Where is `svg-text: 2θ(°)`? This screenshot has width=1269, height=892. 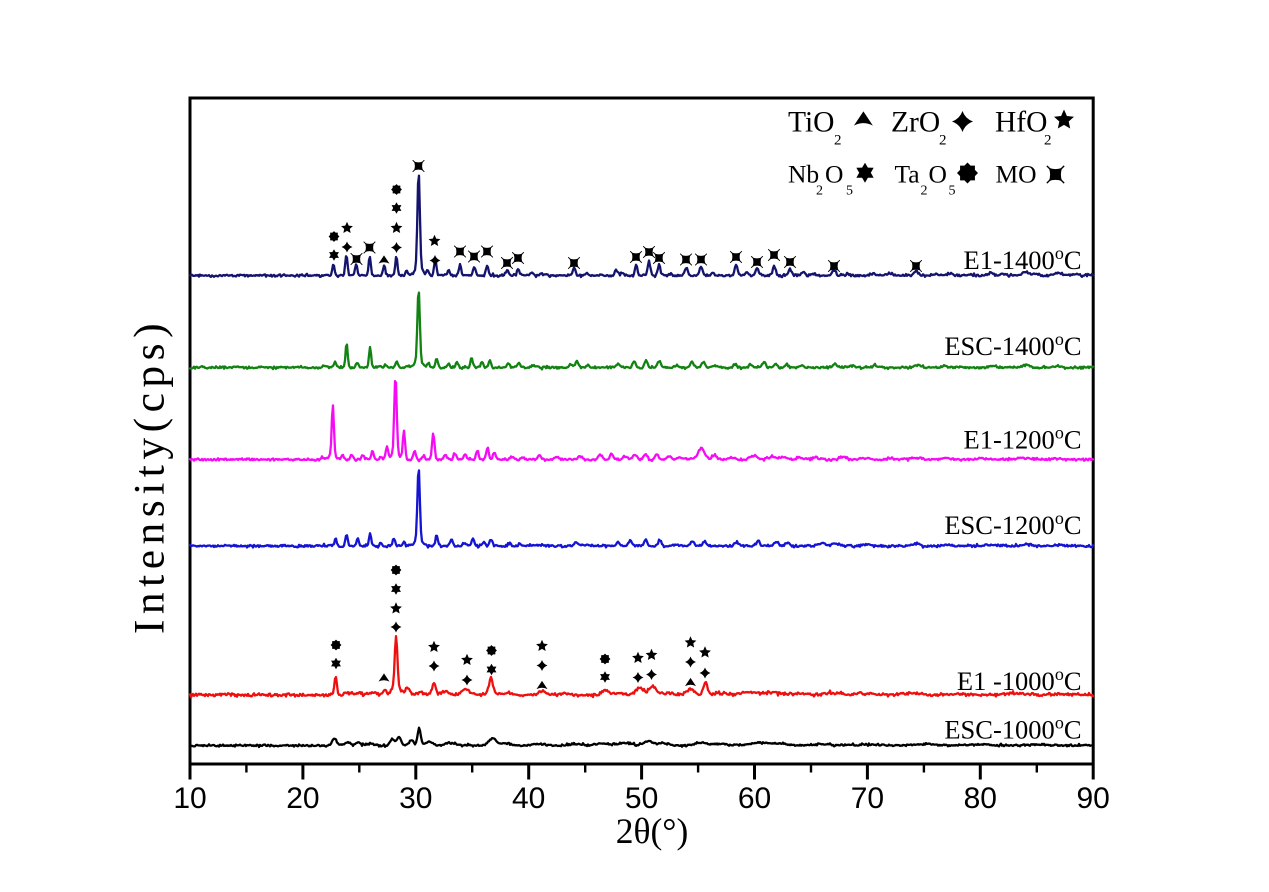 svg-text: 2θ(°) is located at coordinates (652, 831).